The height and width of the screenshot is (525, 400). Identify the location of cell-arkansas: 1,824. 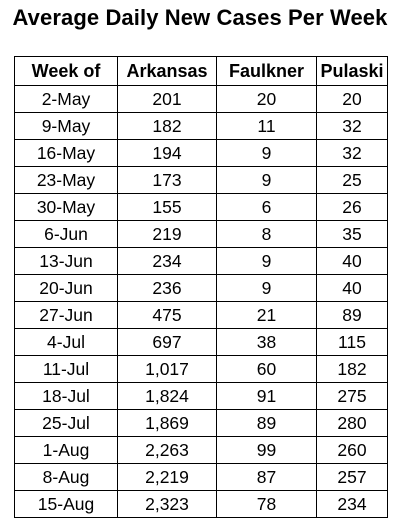
(167, 396).